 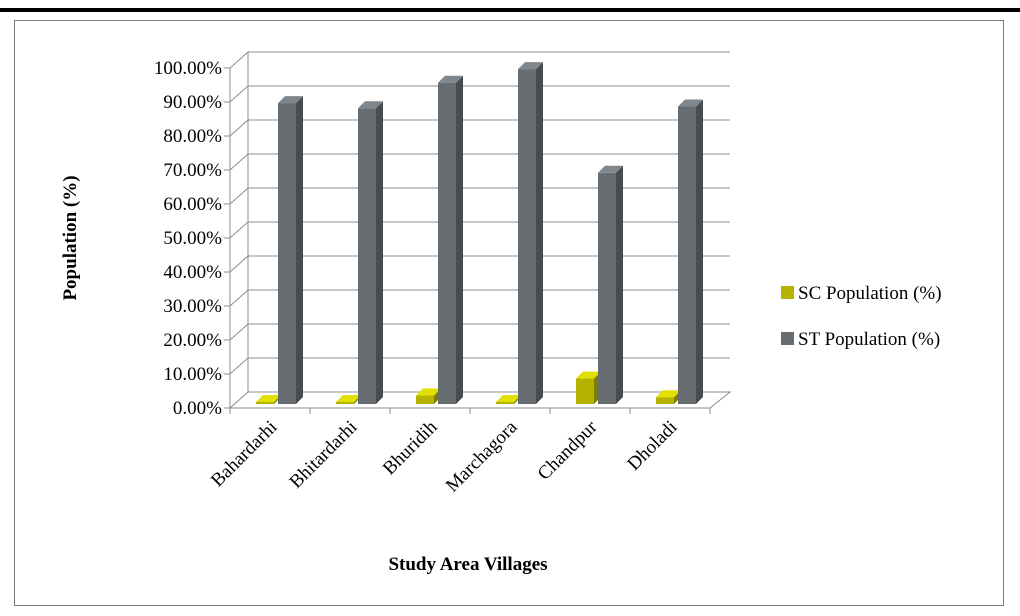 I want to click on bar-sc-bhuridih, so click(x=428, y=396).